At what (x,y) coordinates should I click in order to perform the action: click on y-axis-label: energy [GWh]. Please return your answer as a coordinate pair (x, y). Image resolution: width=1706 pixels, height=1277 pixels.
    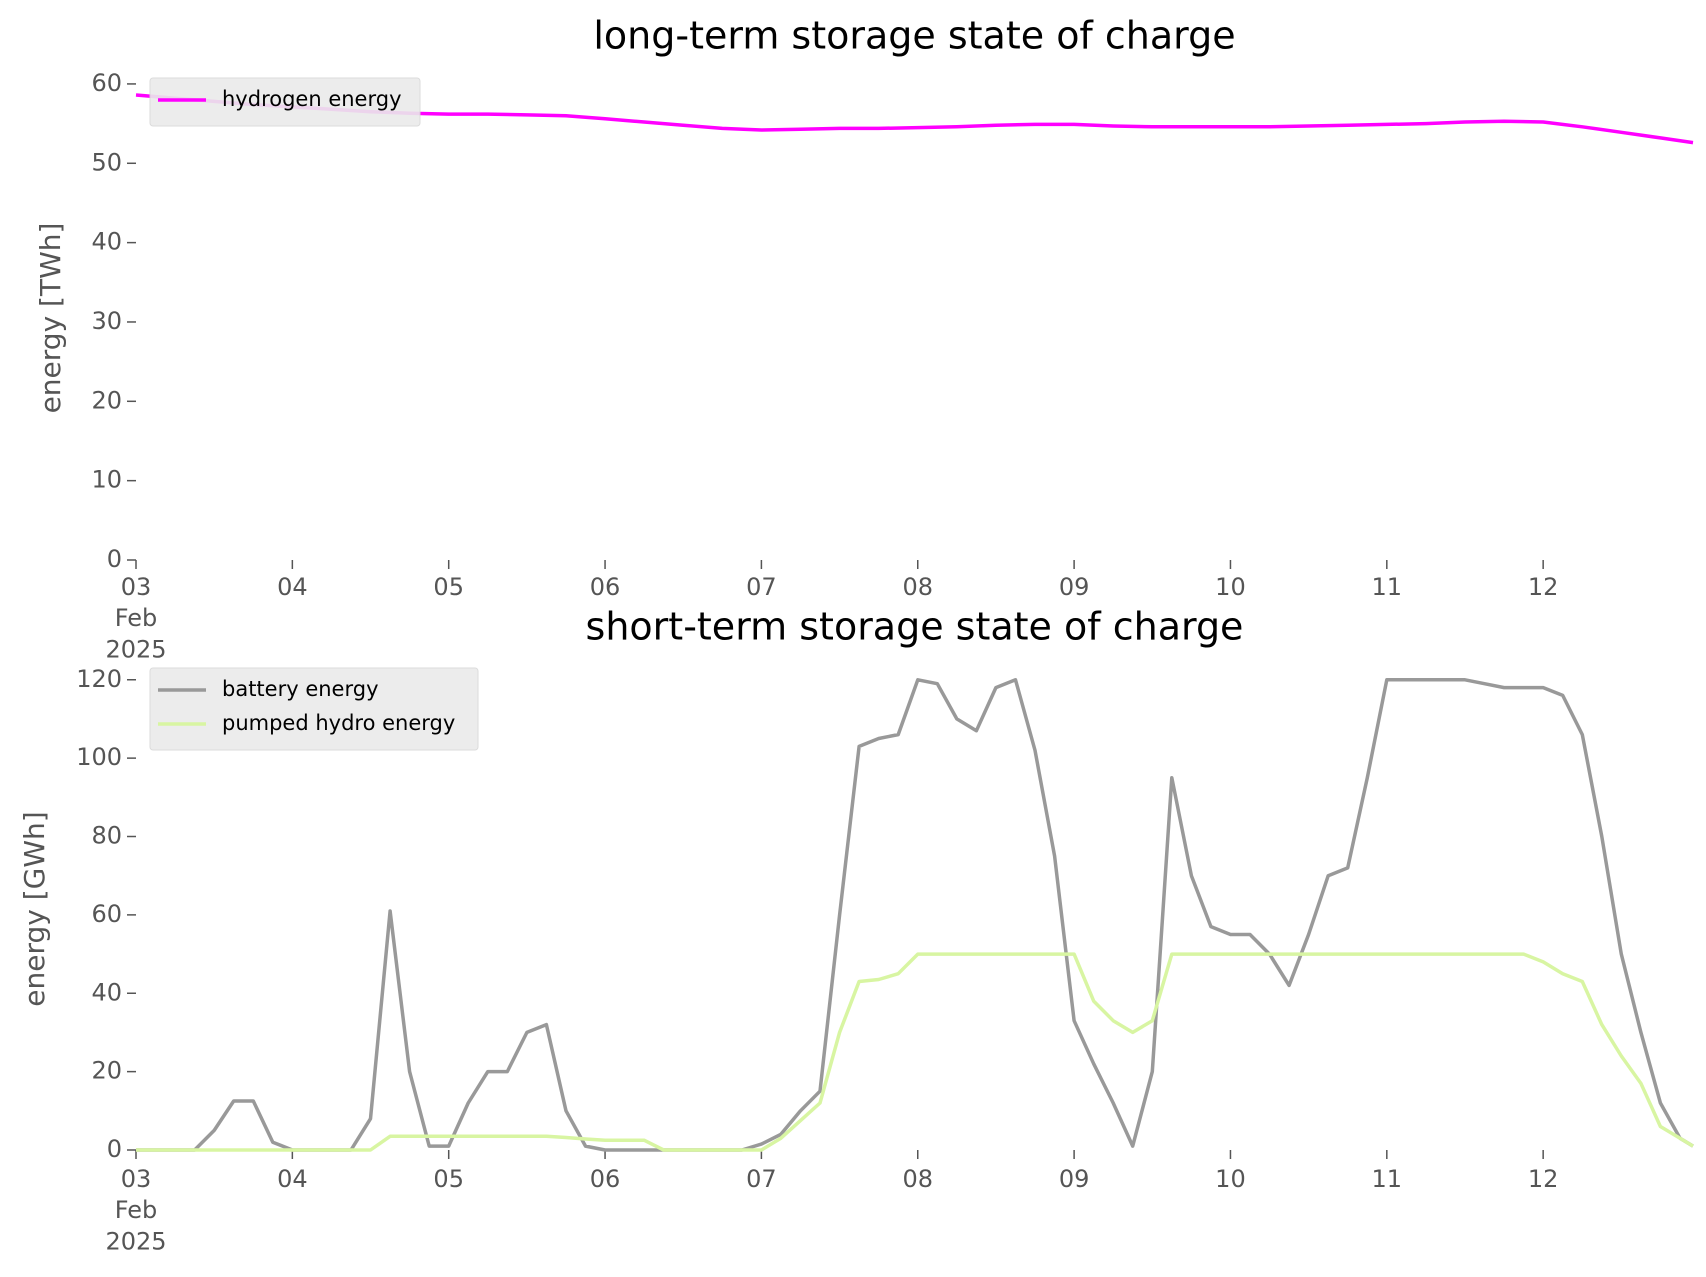
    Looking at the image, I should click on (34, 908).